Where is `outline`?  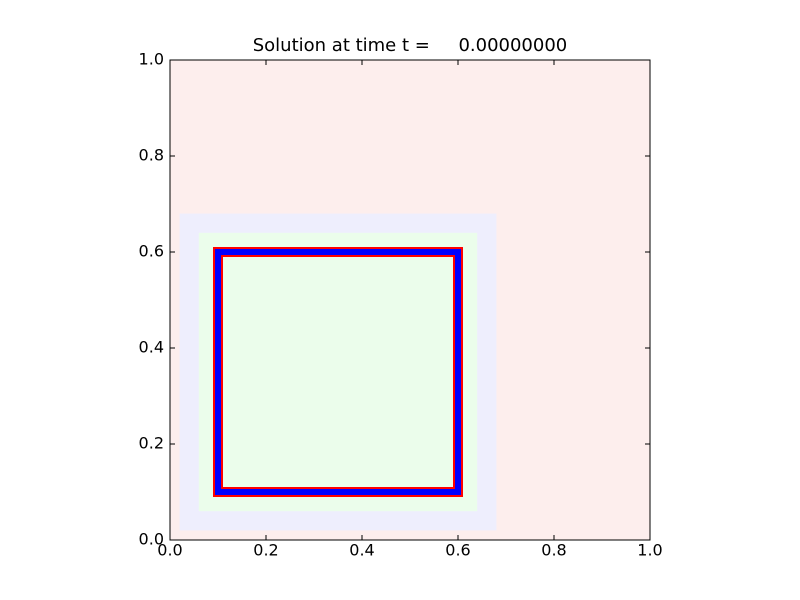 outline is located at coordinates (338, 372).